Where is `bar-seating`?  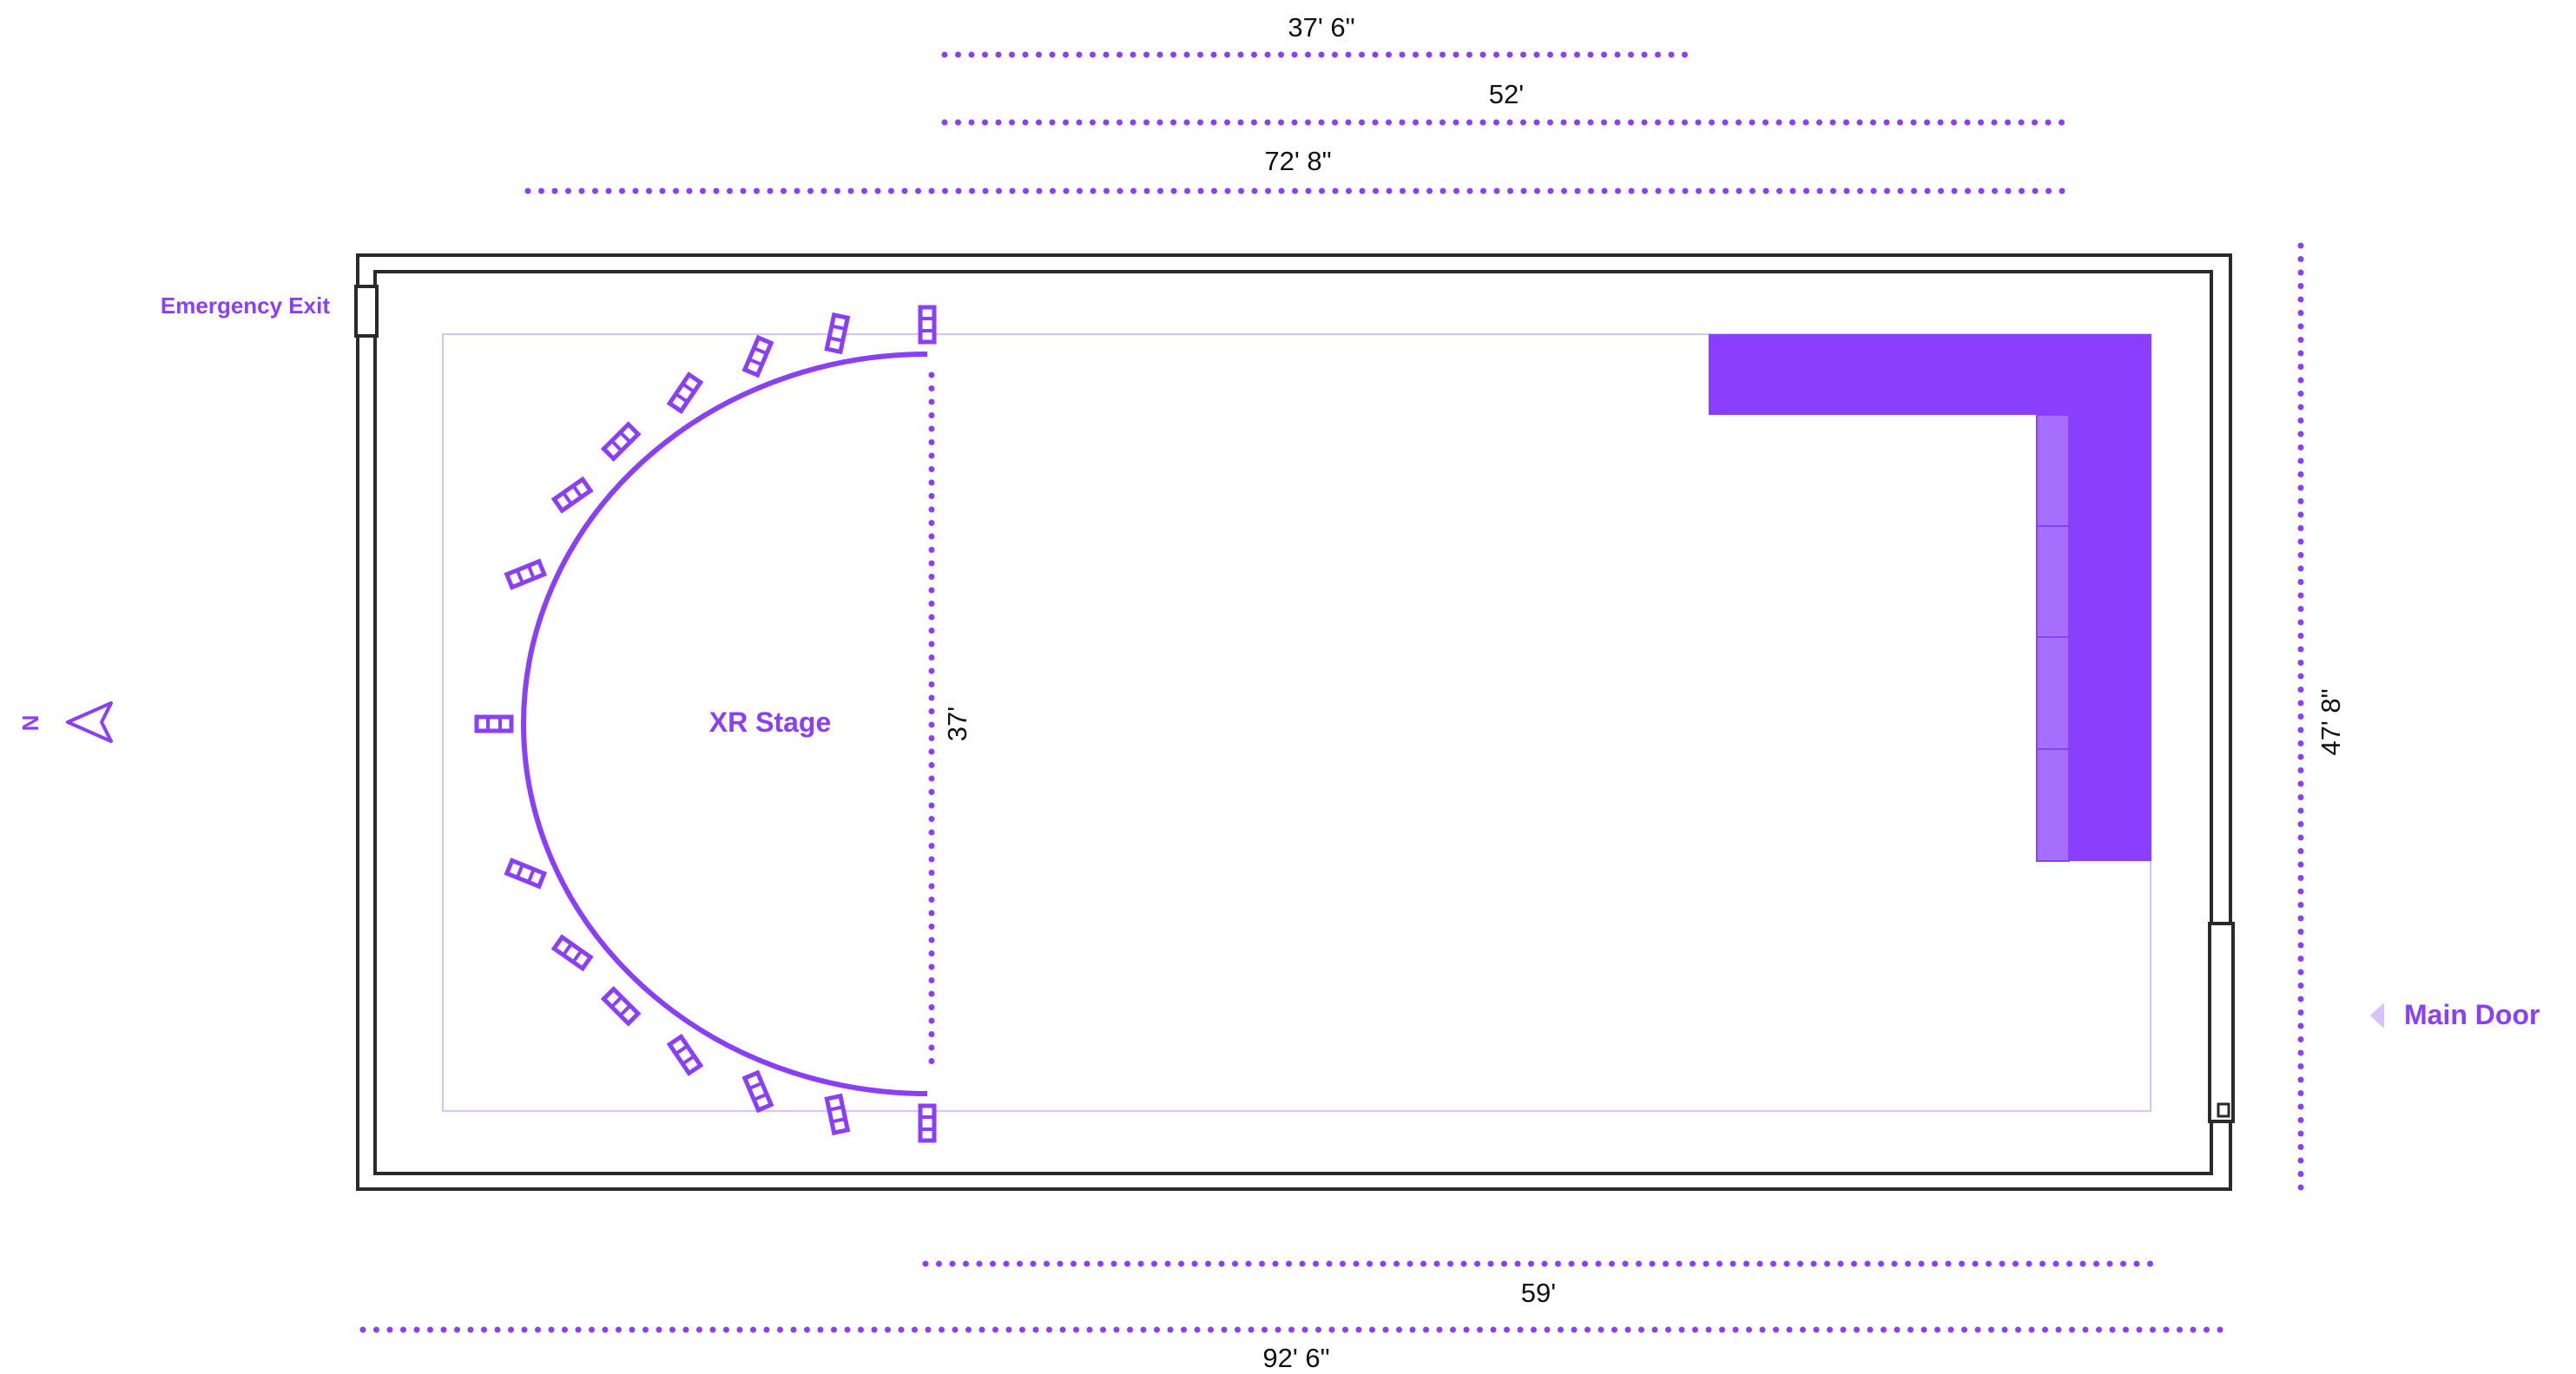 bar-seating is located at coordinates (2053, 638).